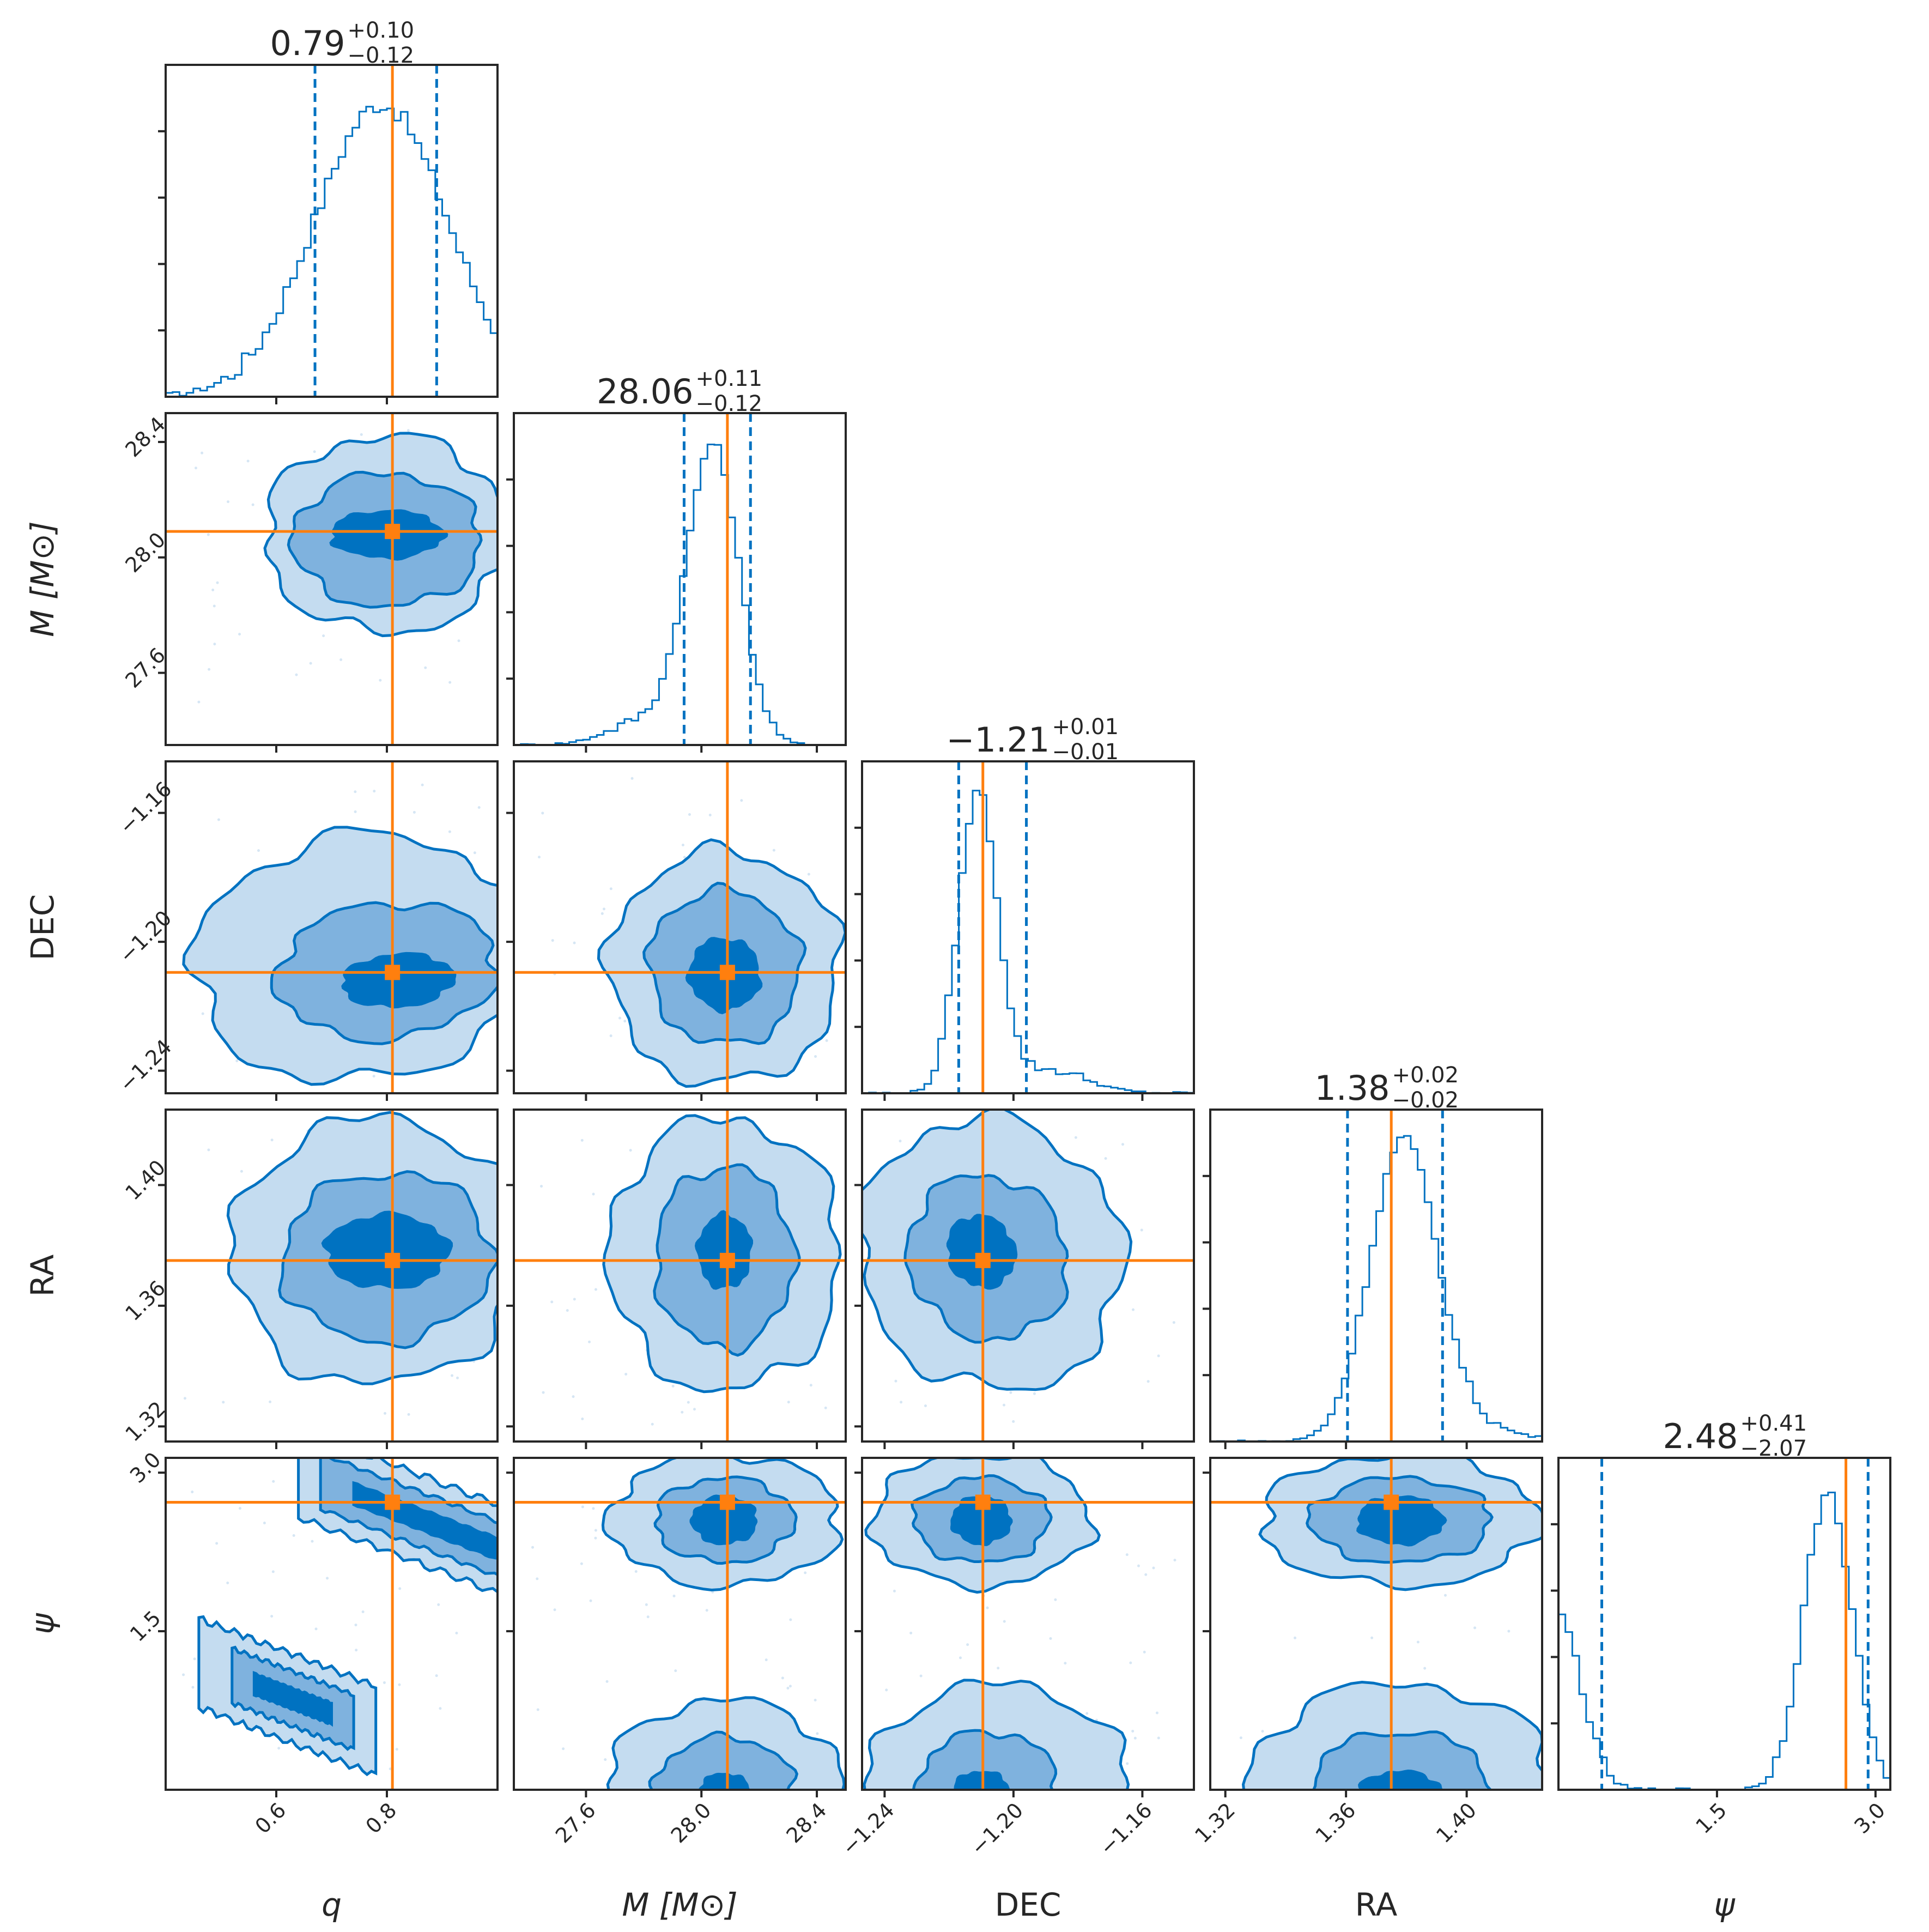 The image size is (1929, 1932). Describe the element at coordinates (145, 668) in the screenshot. I see `y-tick-label: 27.6` at that location.